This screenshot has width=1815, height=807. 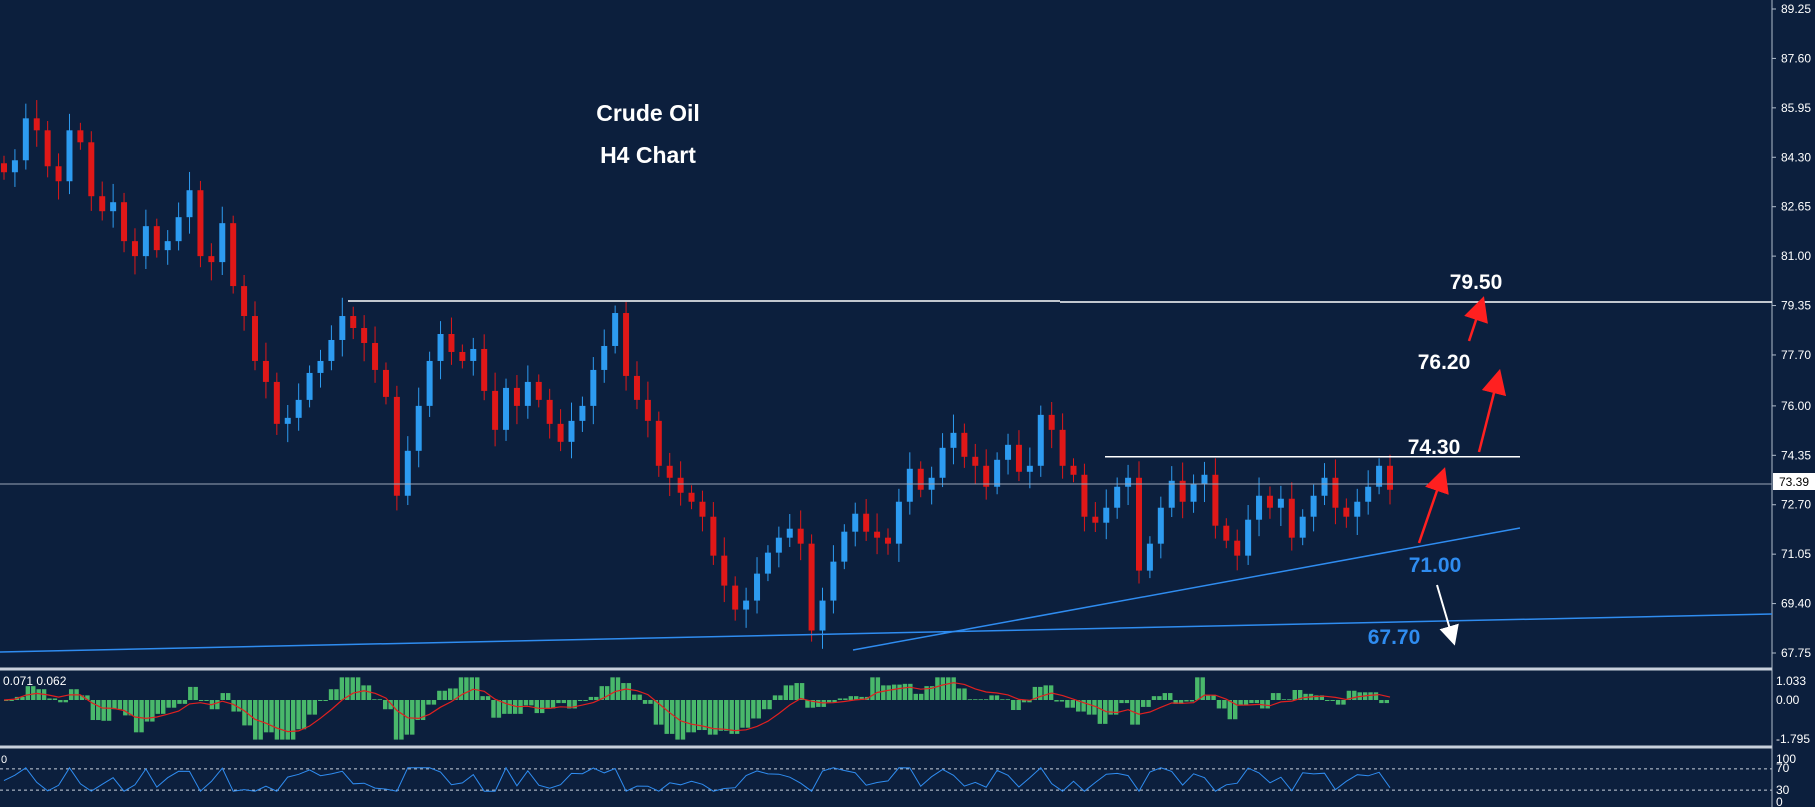 What do you see at coordinates (1796, 58) in the screenshot?
I see `price-tick-label: 87.60` at bounding box center [1796, 58].